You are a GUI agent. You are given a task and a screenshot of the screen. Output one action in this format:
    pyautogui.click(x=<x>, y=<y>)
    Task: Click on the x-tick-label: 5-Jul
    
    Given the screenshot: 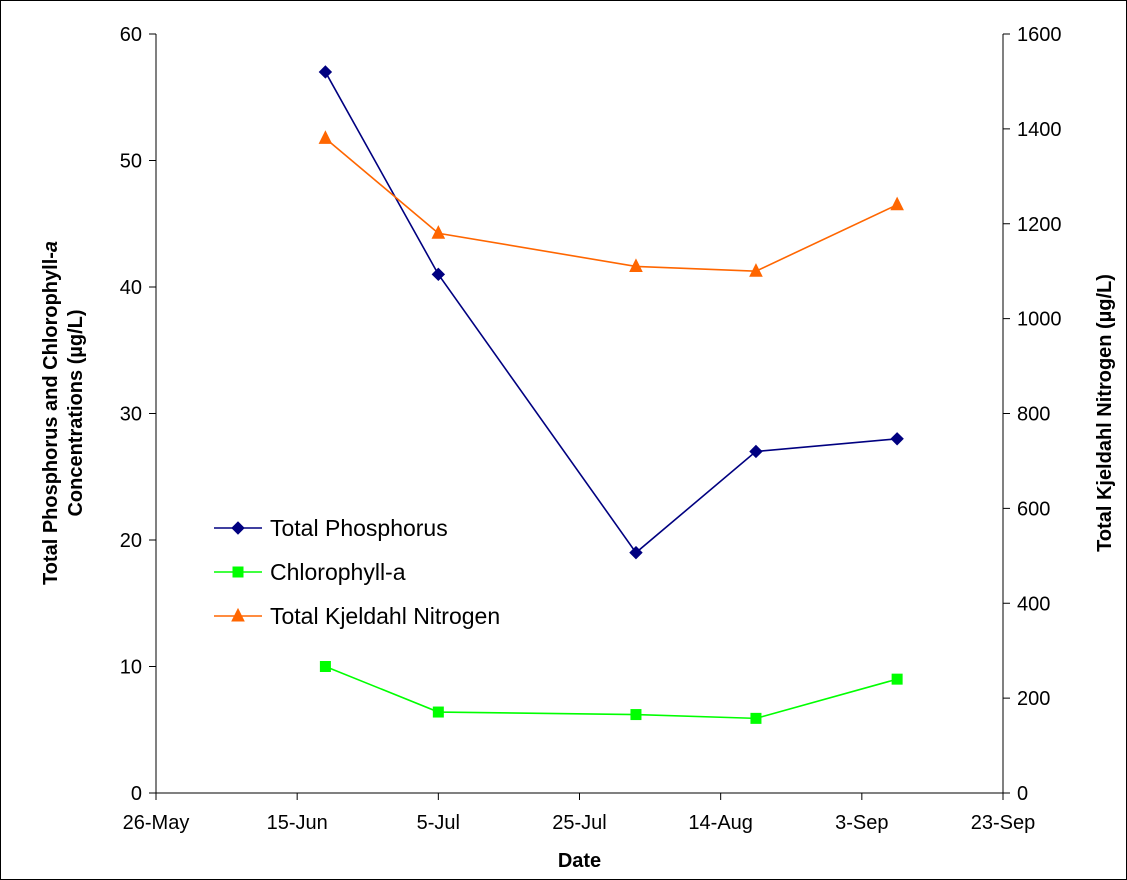 What is the action you would take?
    pyautogui.click(x=438, y=823)
    